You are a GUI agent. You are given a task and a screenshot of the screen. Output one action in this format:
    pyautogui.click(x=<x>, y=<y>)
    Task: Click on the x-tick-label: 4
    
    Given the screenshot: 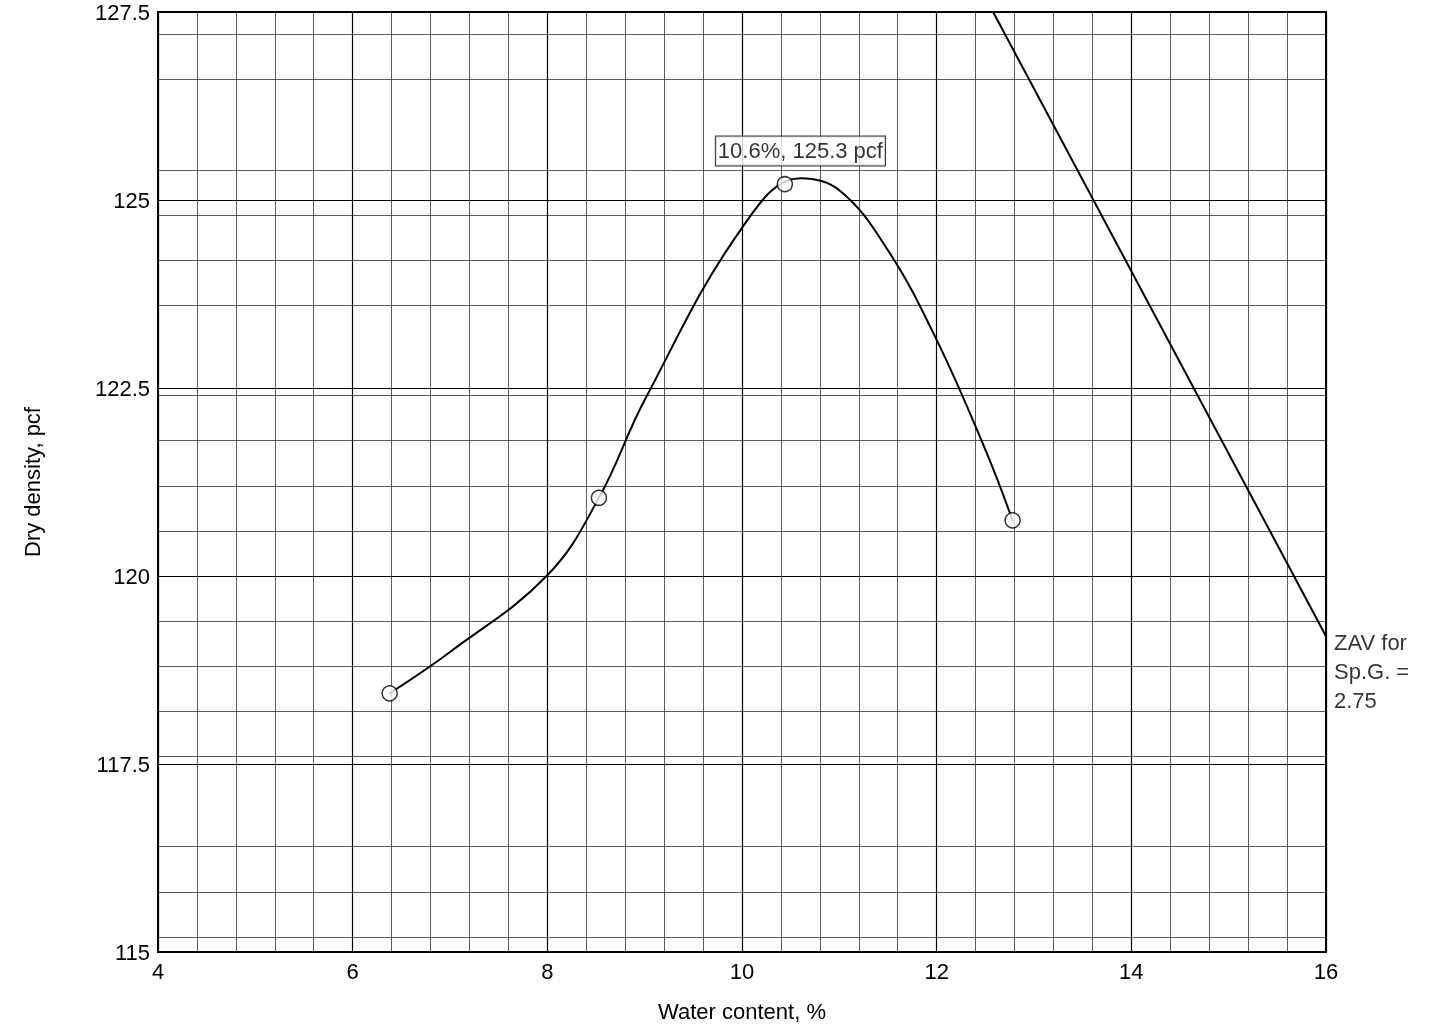 What is the action you would take?
    pyautogui.click(x=158, y=971)
    